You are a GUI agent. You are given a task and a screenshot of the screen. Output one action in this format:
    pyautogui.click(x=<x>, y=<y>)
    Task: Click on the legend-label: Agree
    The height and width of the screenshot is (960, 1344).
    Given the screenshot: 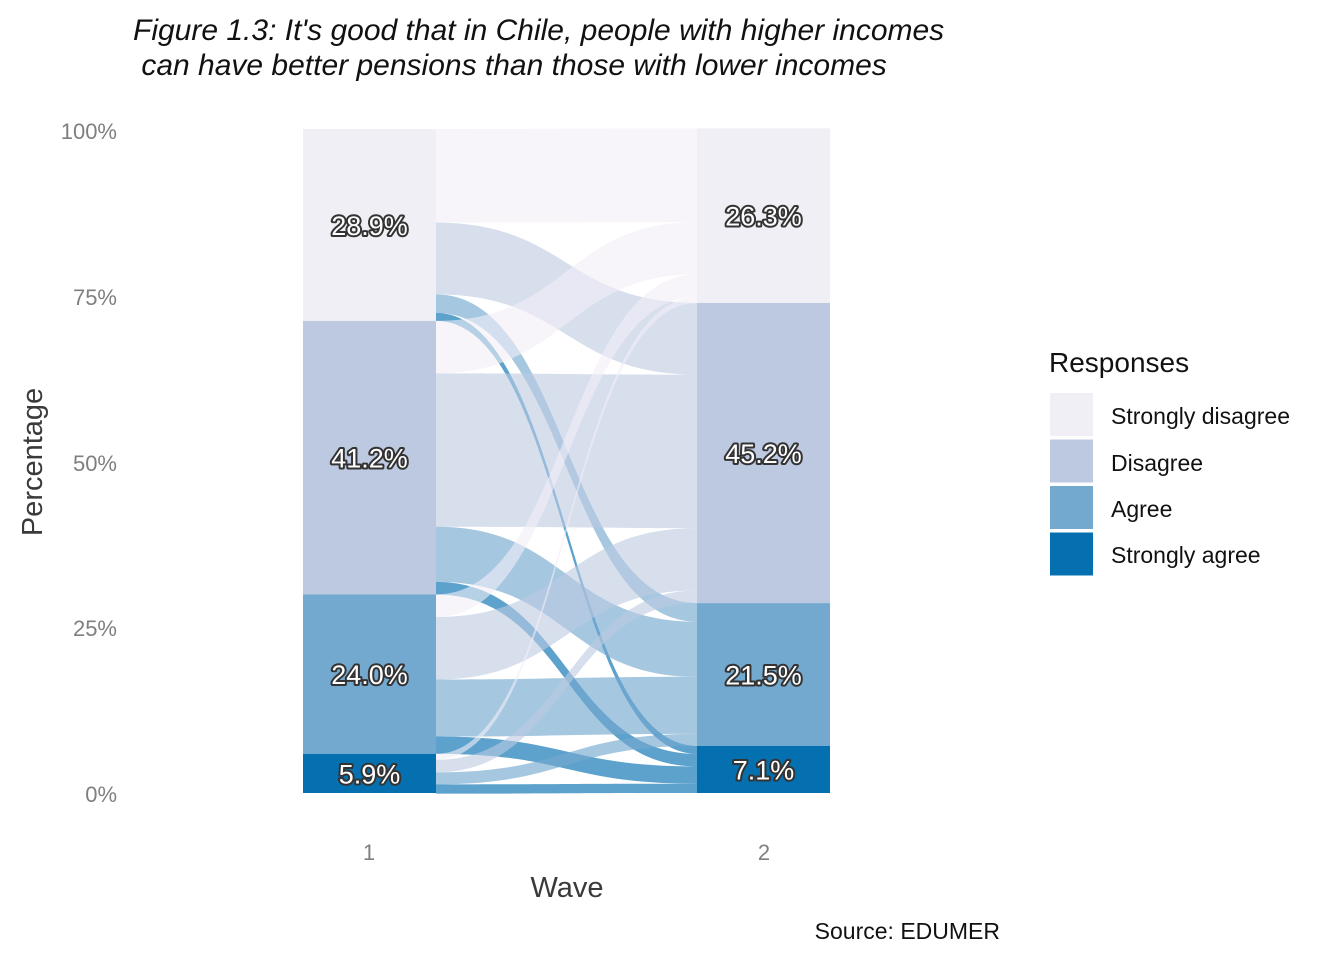 What is the action you would take?
    pyautogui.click(x=1141, y=509)
    